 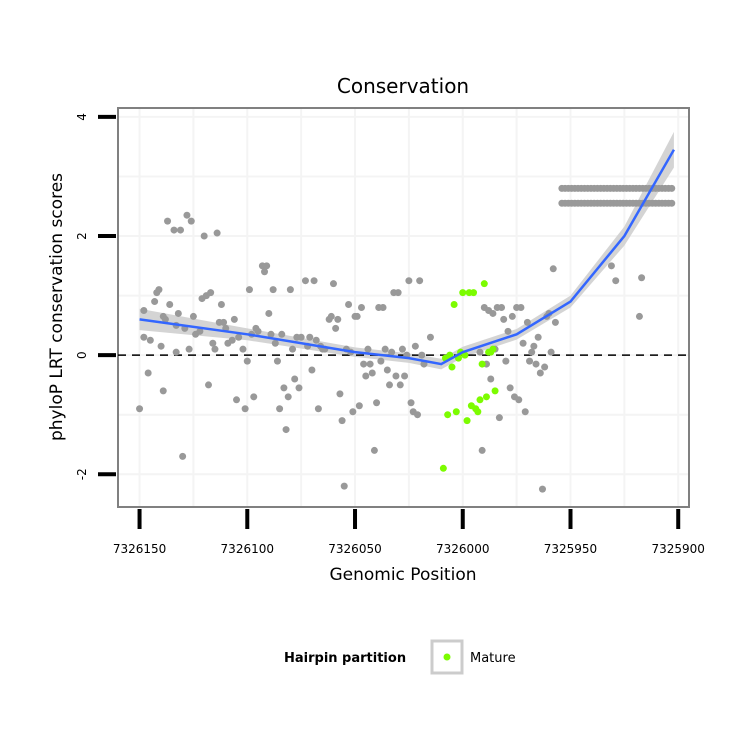 I want to click on y-tick-label: 4, so click(x=82, y=117).